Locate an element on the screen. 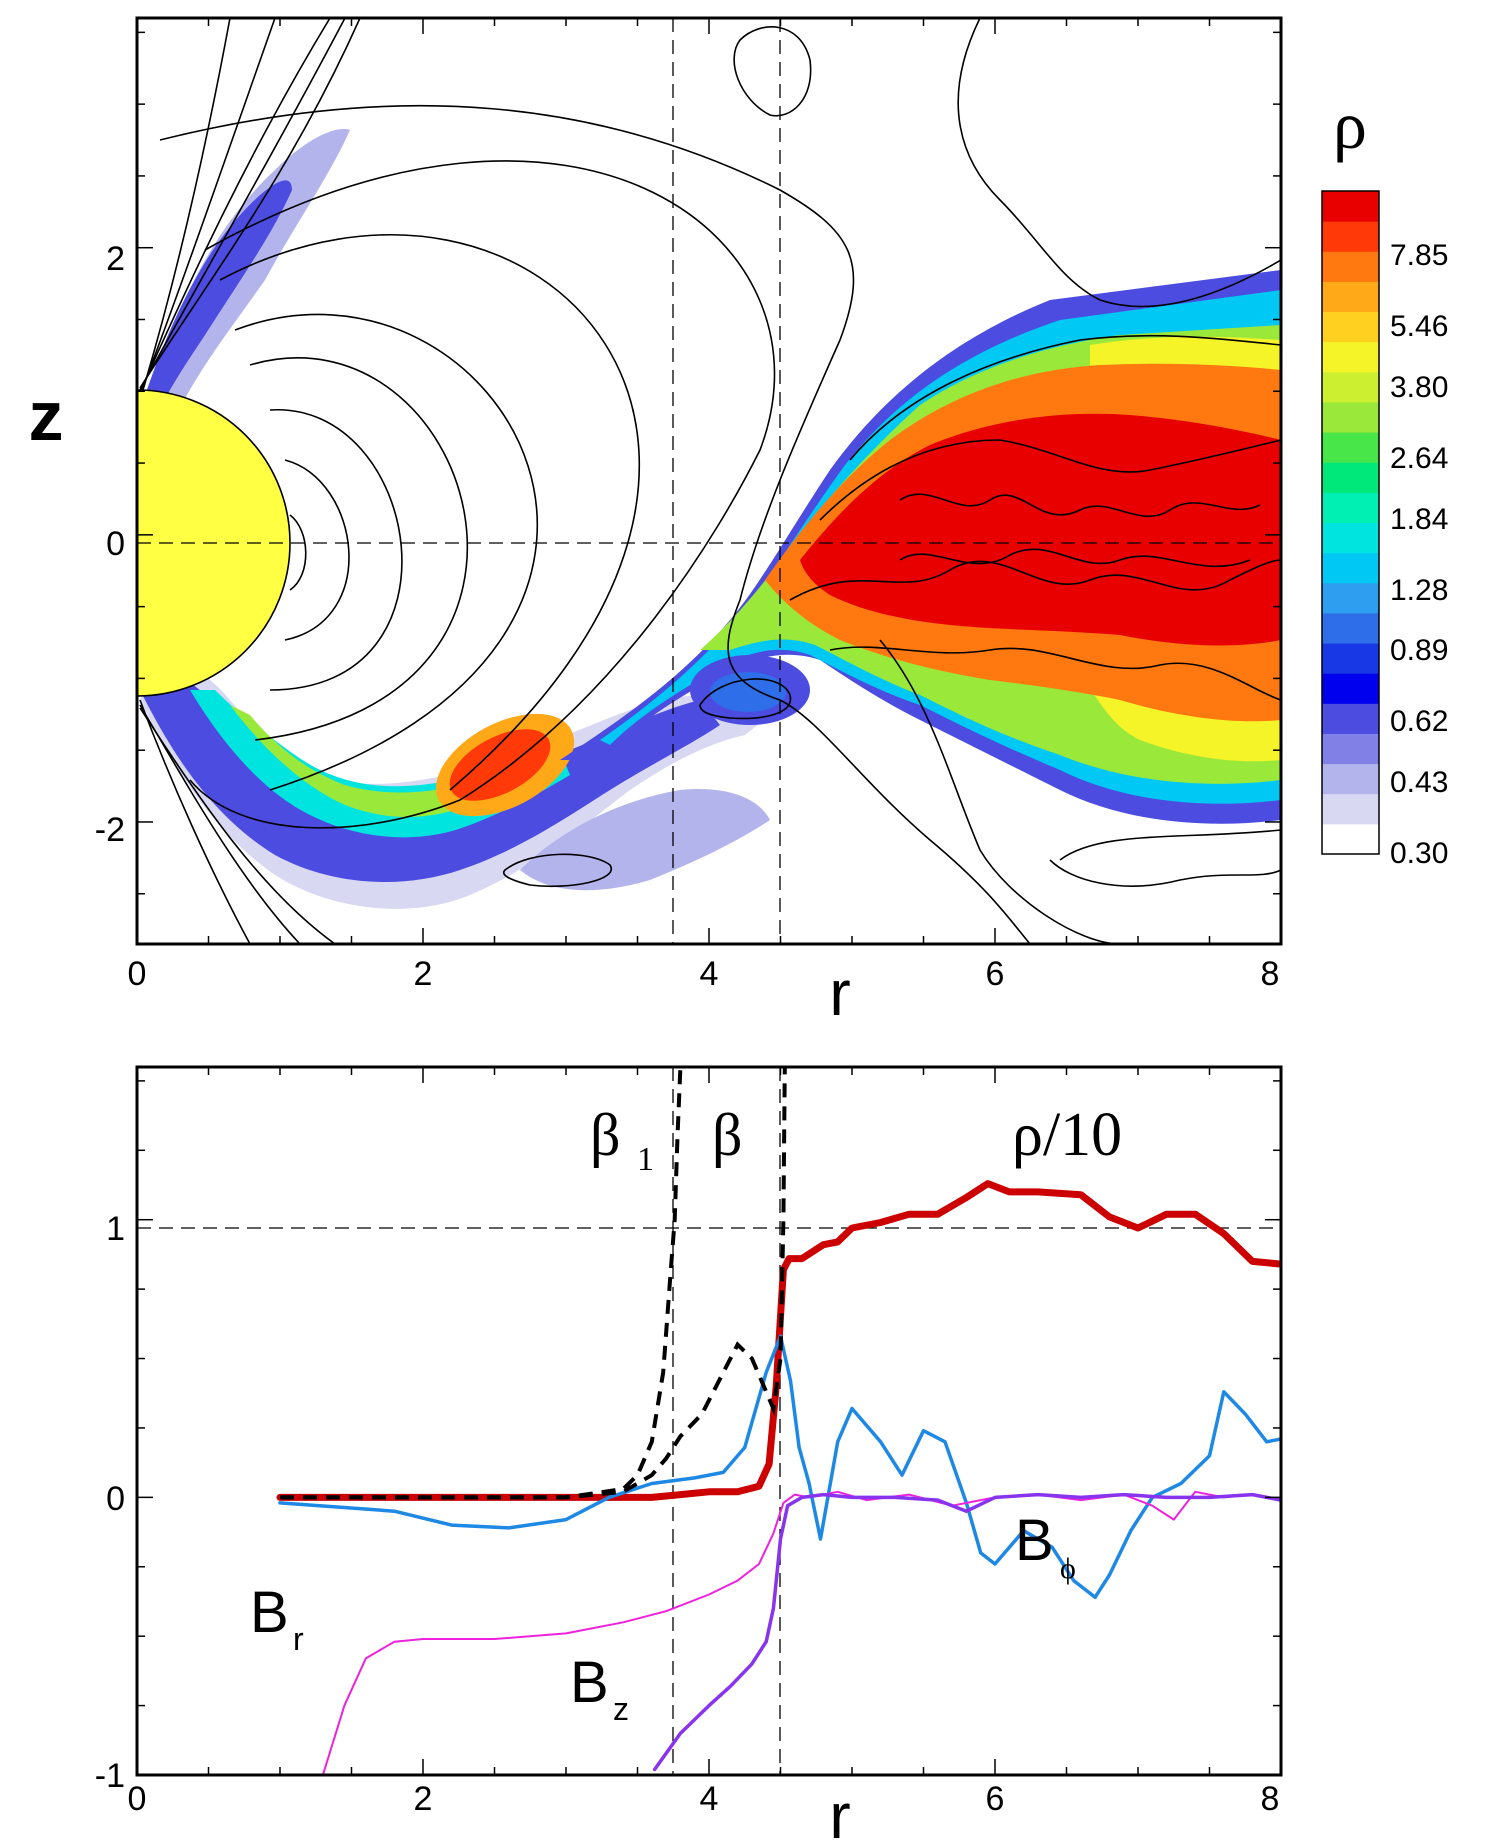  annotation-B-z-main: B is located at coordinates (589, 1682).